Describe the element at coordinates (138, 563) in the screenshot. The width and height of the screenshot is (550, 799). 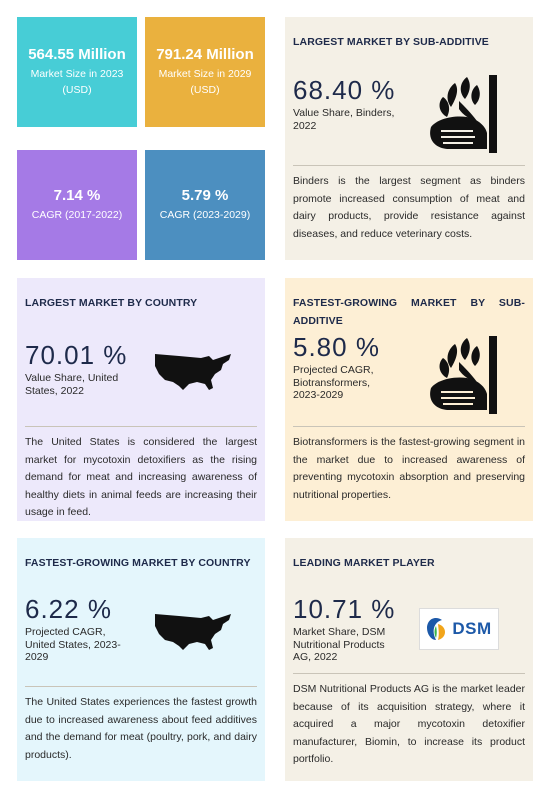
I see `card-heading: FASTEST-GROWING MARKET BY COUNTRY` at that location.